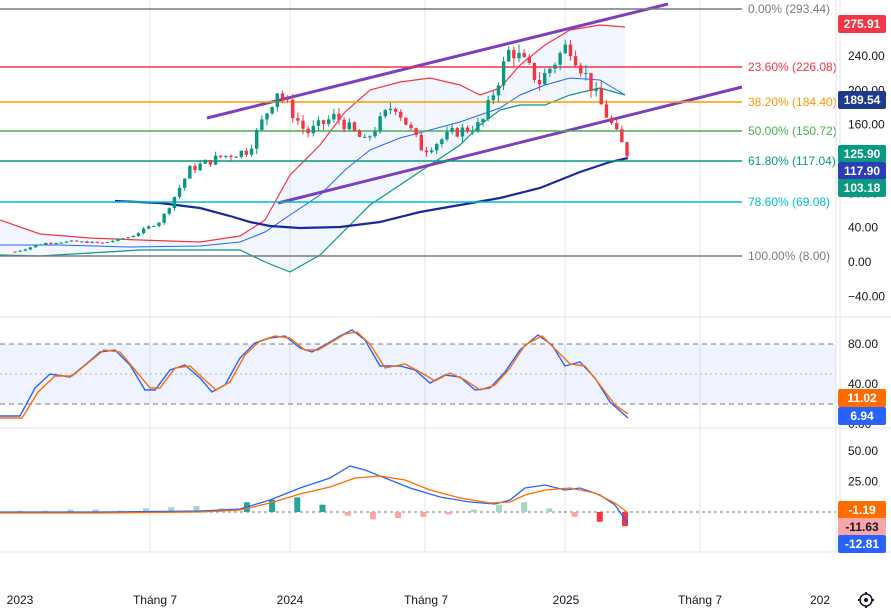 This screenshot has width=891, height=616. What do you see at coordinates (426, 600) in the screenshot?
I see `time-label-jul-2024: Tháng 7` at bounding box center [426, 600].